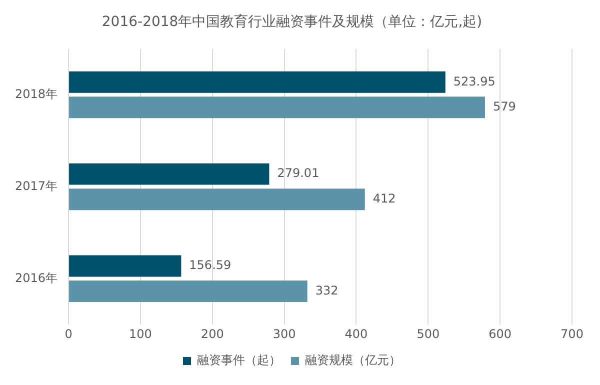 Image resolution: width=600 pixels, height=385 pixels. What do you see at coordinates (384, 198) in the screenshot?
I see `data-label: 412` at bounding box center [384, 198].